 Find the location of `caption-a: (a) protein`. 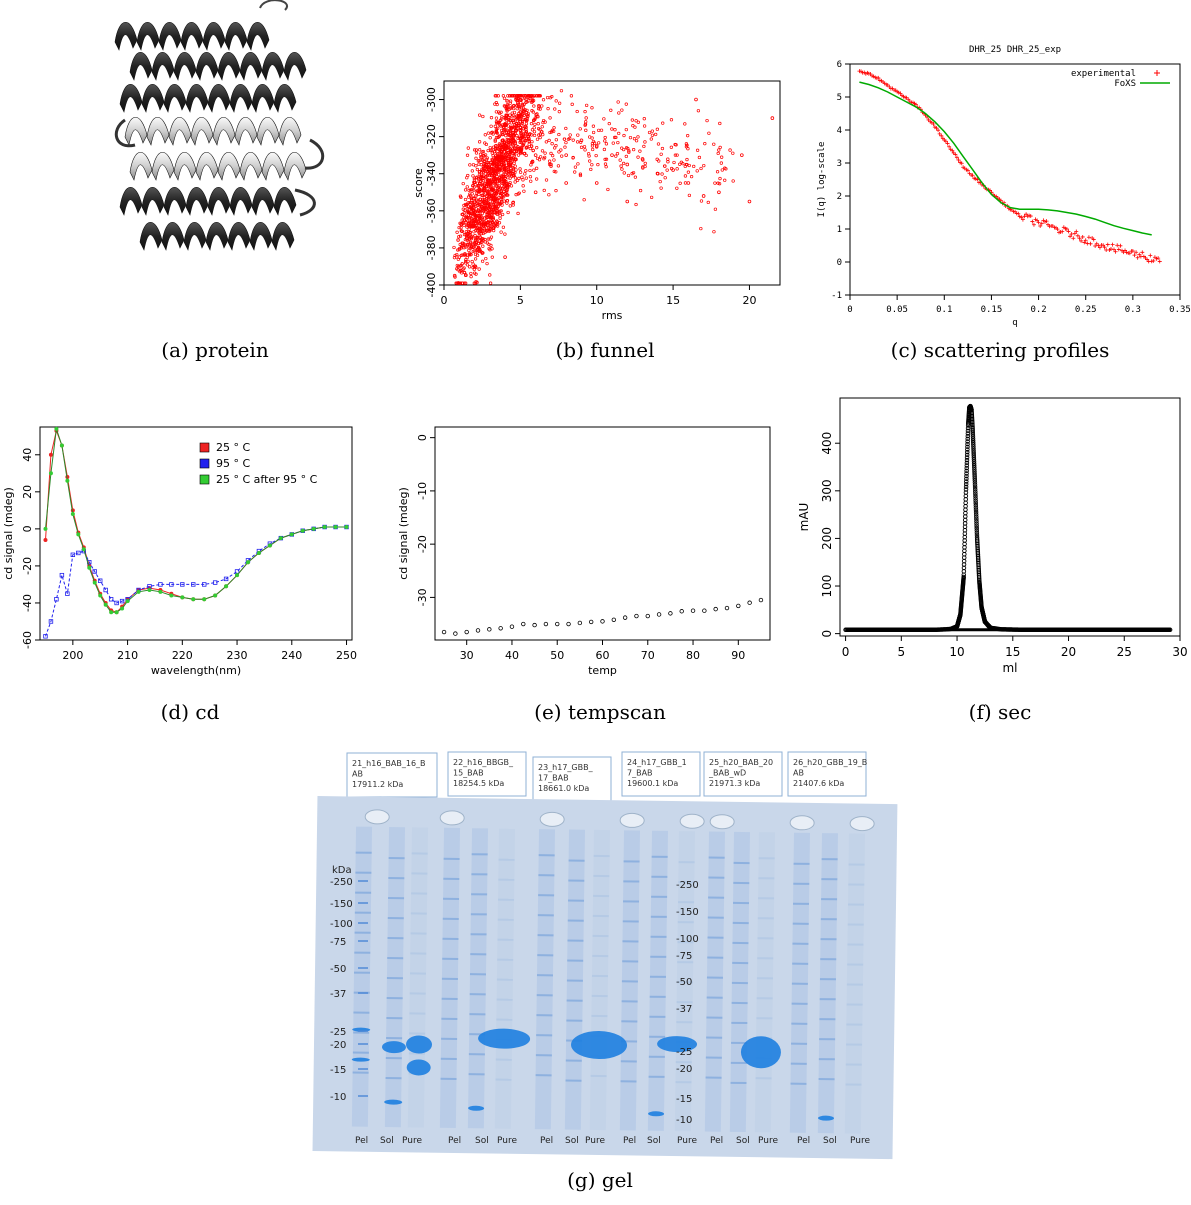

caption-a: (a) protein is located at coordinates (215, 350).